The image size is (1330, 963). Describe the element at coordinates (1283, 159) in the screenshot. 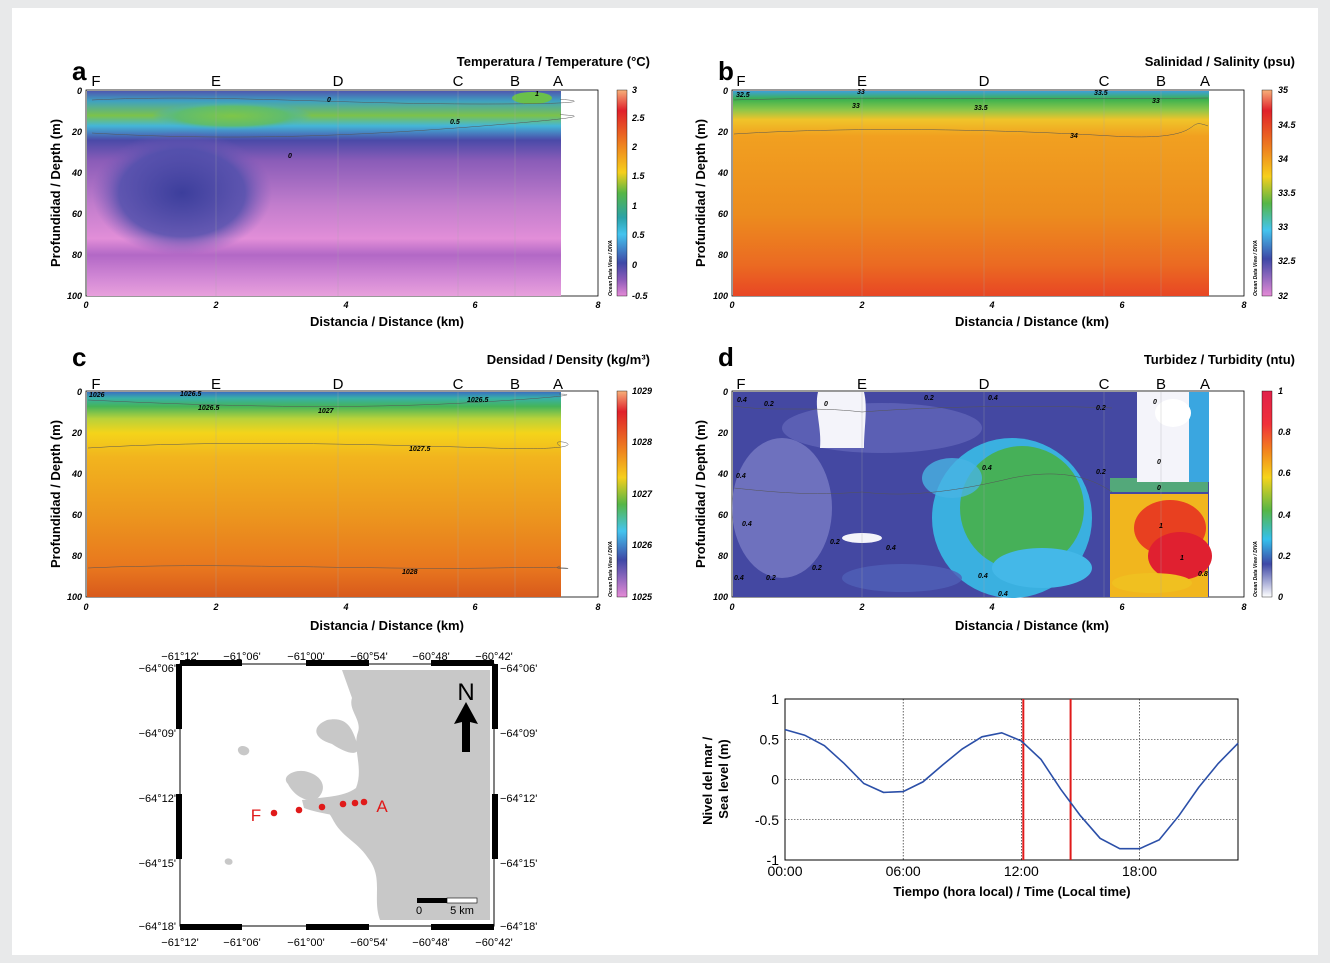

I see `colorbar-tick: 34` at that location.